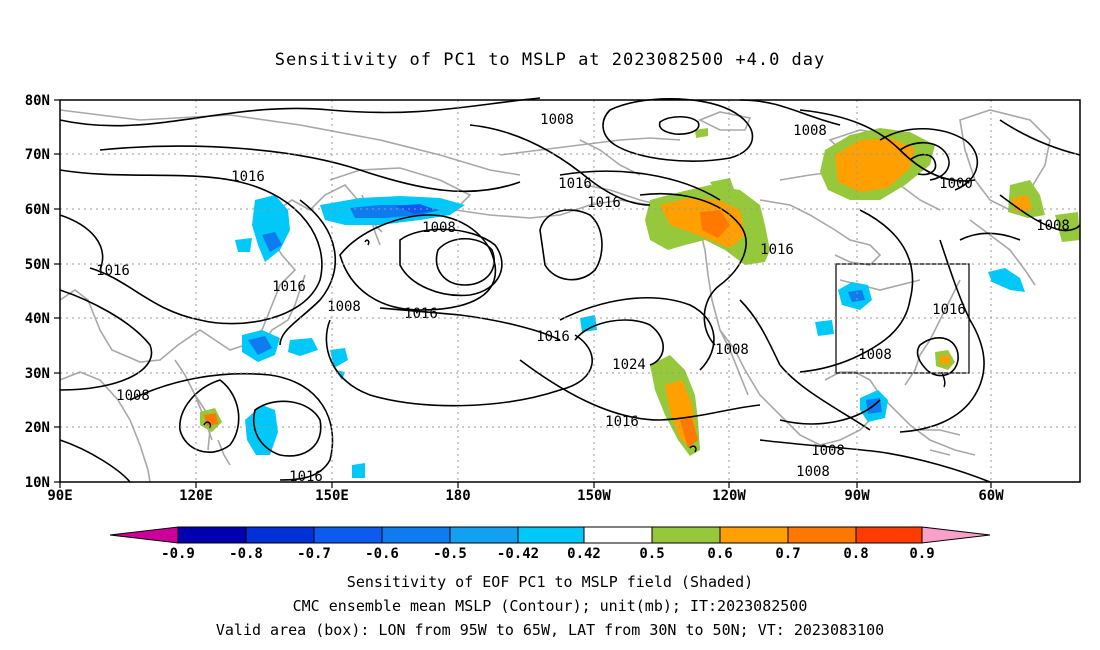  Describe the element at coordinates (37, 374) in the screenshot. I see `lat-label: 30N` at that location.